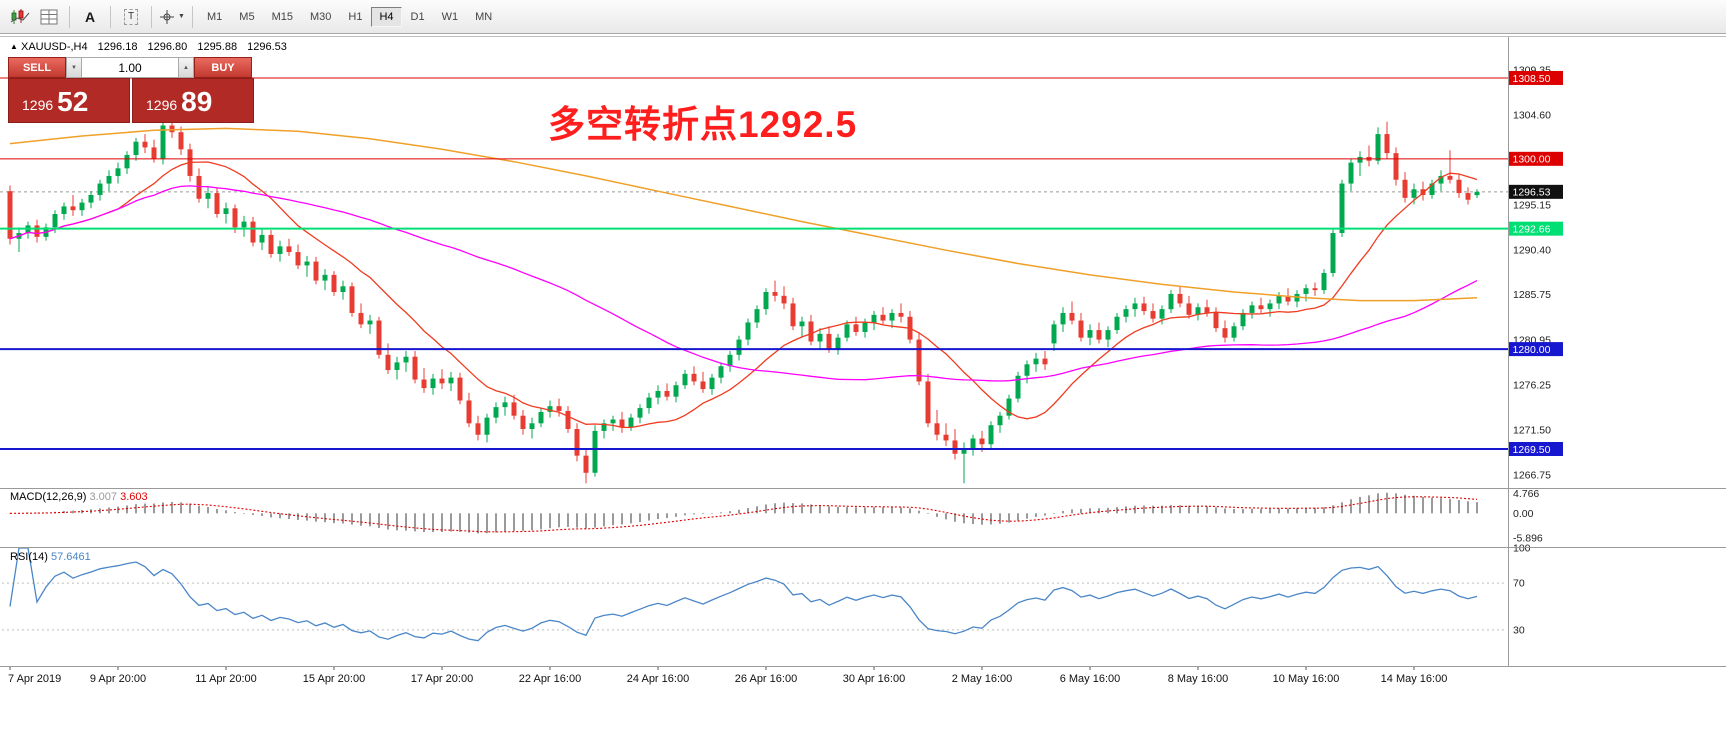 Image resolution: width=1726 pixels, height=756 pixels. I want to click on svg-text: 100, so click(1522, 549).